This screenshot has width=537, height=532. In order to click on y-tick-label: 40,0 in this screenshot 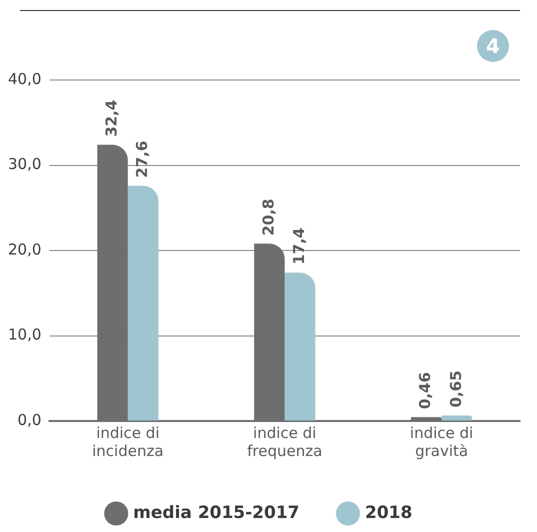, I will do `click(25, 79)`.